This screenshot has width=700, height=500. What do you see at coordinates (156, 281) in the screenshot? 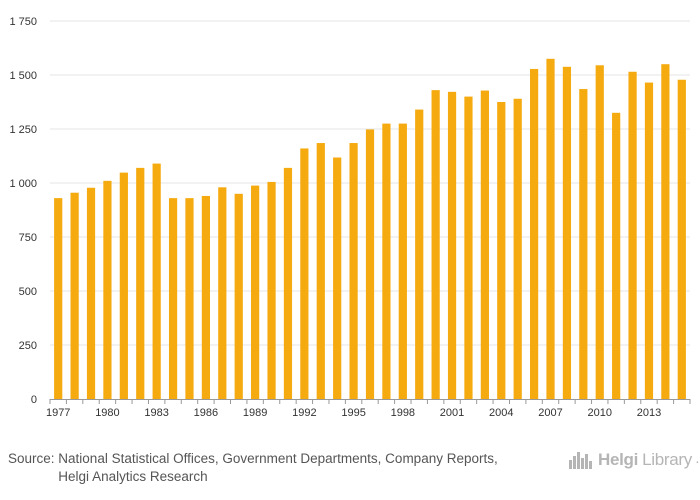
I see `bar-1983` at bounding box center [156, 281].